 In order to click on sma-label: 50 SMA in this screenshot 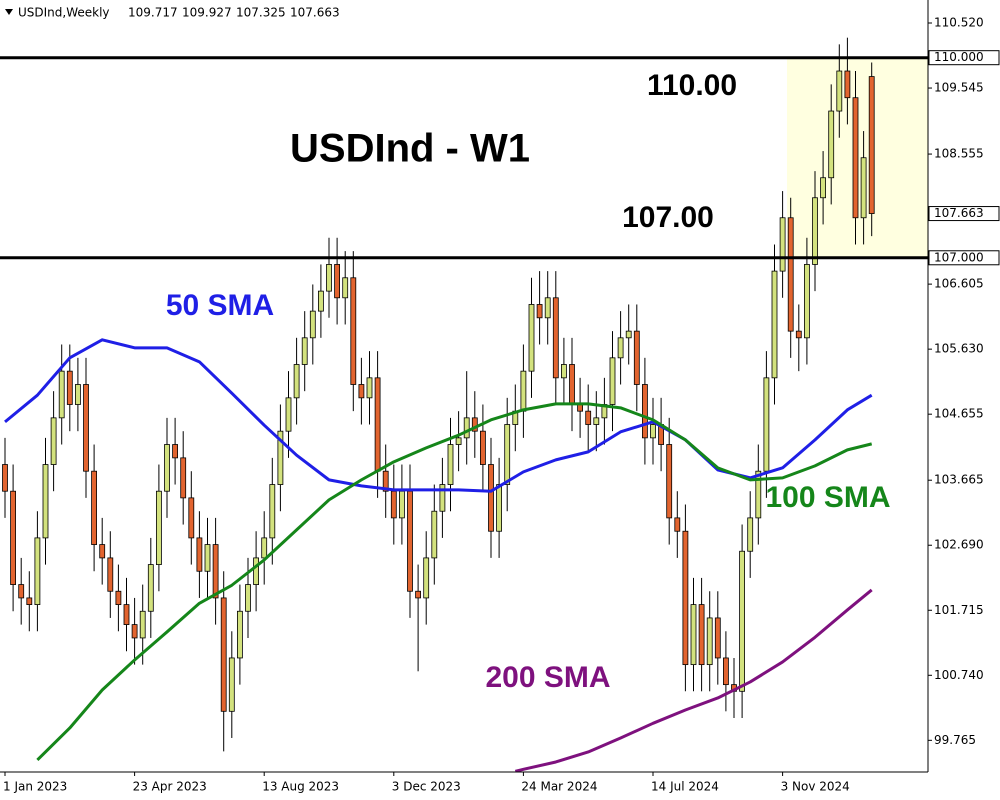, I will do `click(220, 305)`.